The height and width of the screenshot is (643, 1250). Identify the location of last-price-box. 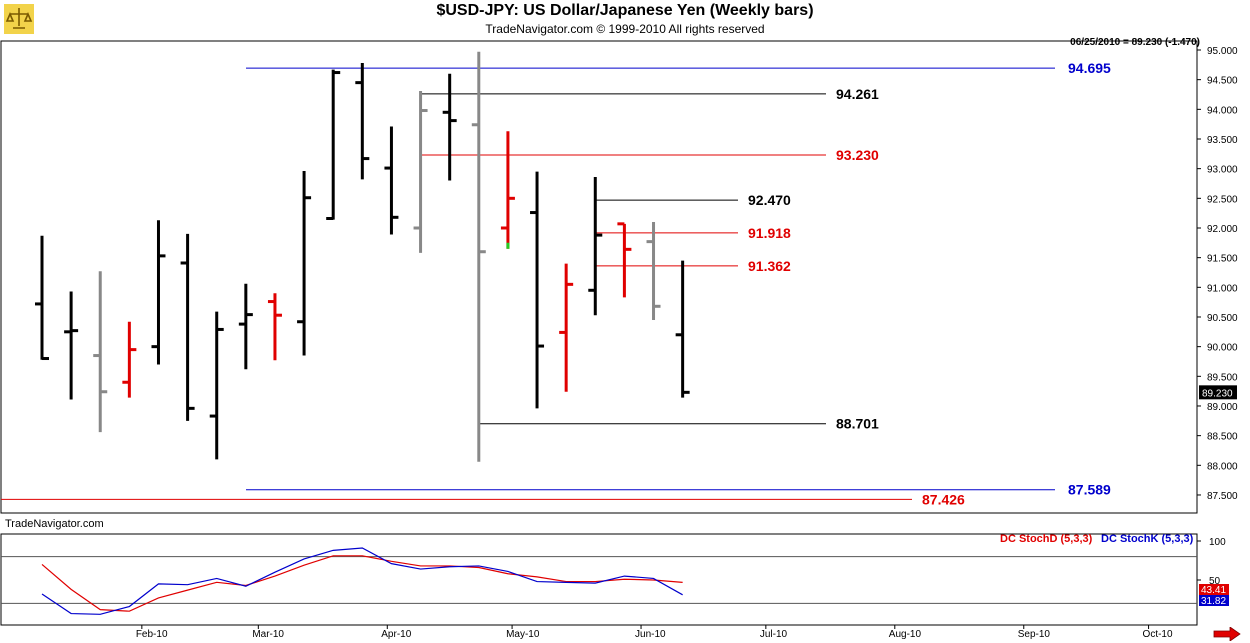
(1218, 392).